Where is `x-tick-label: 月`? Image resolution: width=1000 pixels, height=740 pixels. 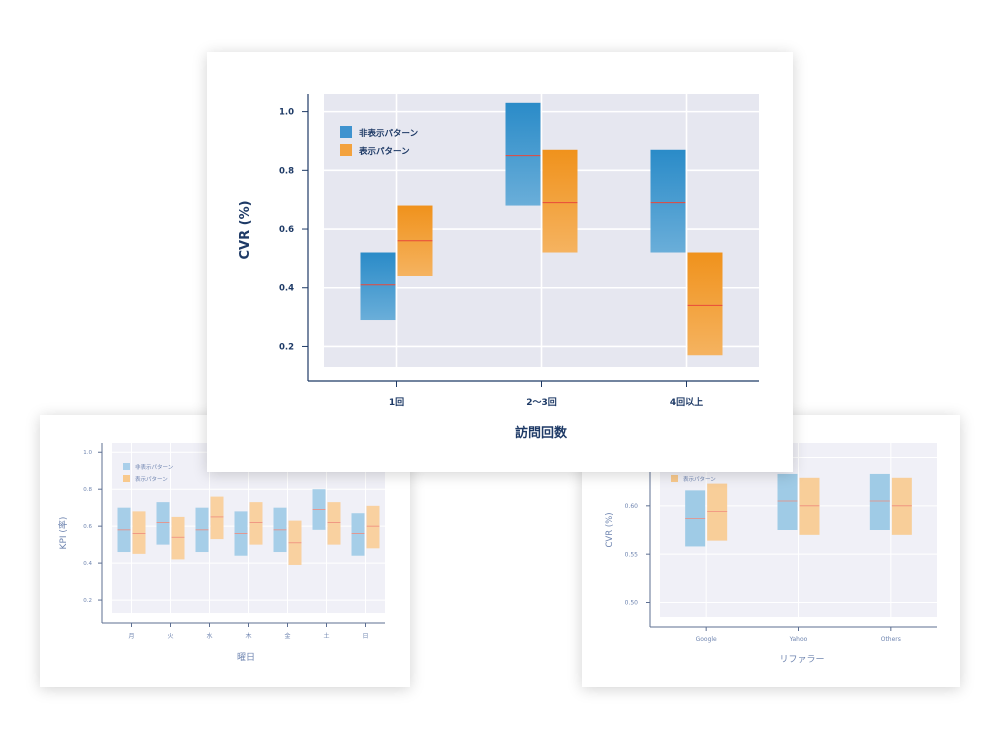
x-tick-label: 月 is located at coordinates (131, 636).